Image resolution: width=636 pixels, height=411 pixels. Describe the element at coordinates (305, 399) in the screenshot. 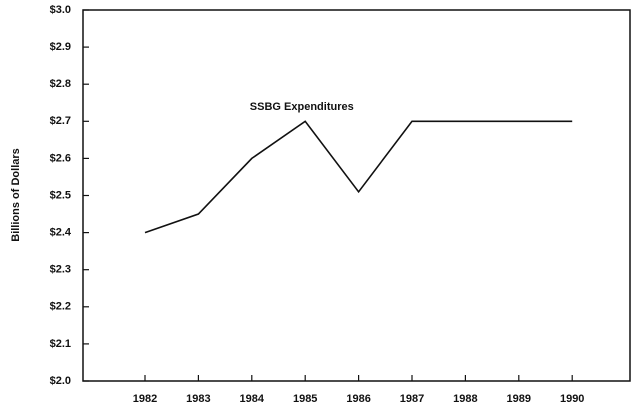

I see `x-tick-label: 1985` at that location.